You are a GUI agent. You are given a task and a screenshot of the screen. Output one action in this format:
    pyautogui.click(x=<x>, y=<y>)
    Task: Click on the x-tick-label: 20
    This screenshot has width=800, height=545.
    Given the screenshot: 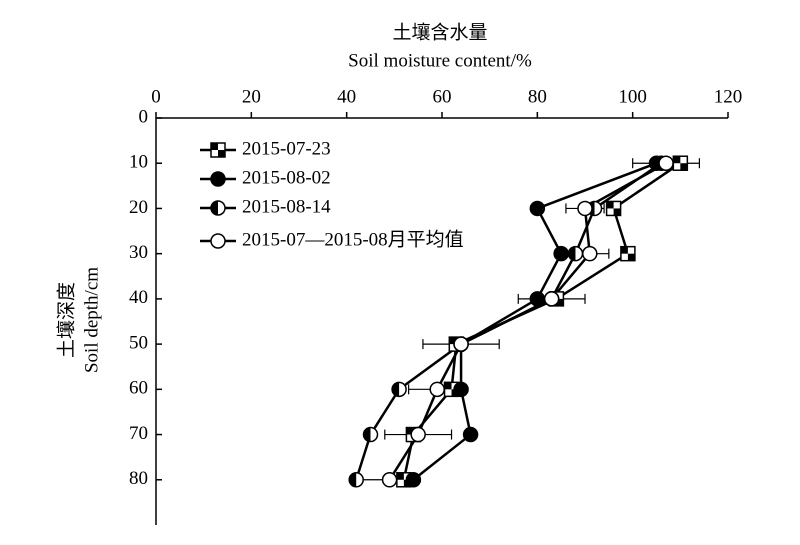 What is the action you would take?
    pyautogui.click(x=251, y=96)
    